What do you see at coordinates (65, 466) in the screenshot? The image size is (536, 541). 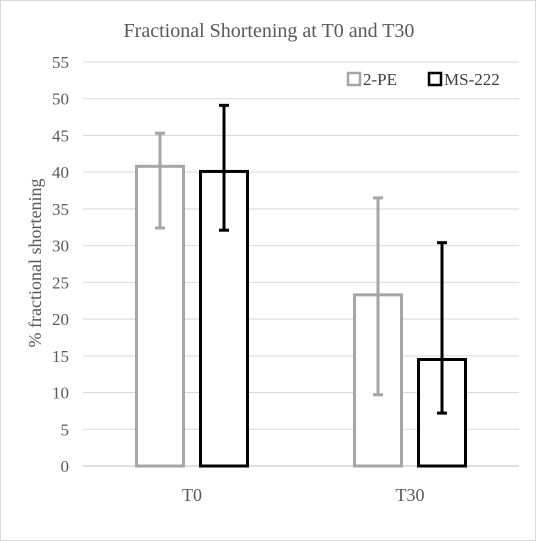 I see `y-tick-label: 0` at bounding box center [65, 466].